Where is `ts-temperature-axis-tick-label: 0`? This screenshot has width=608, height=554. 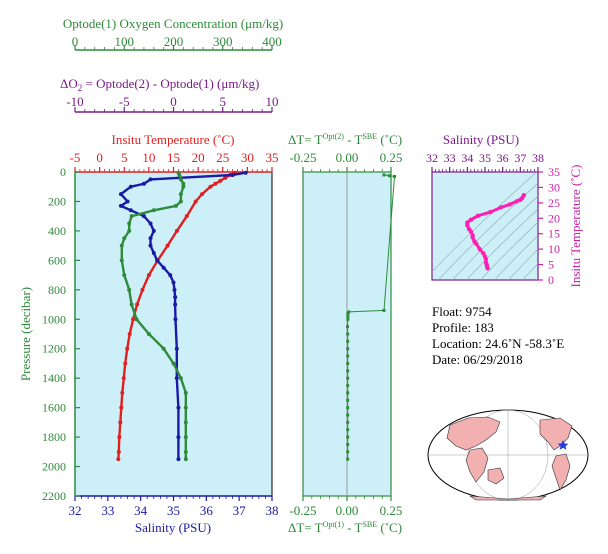 ts-temperature-axis-tick-label: 0 is located at coordinates (551, 280).